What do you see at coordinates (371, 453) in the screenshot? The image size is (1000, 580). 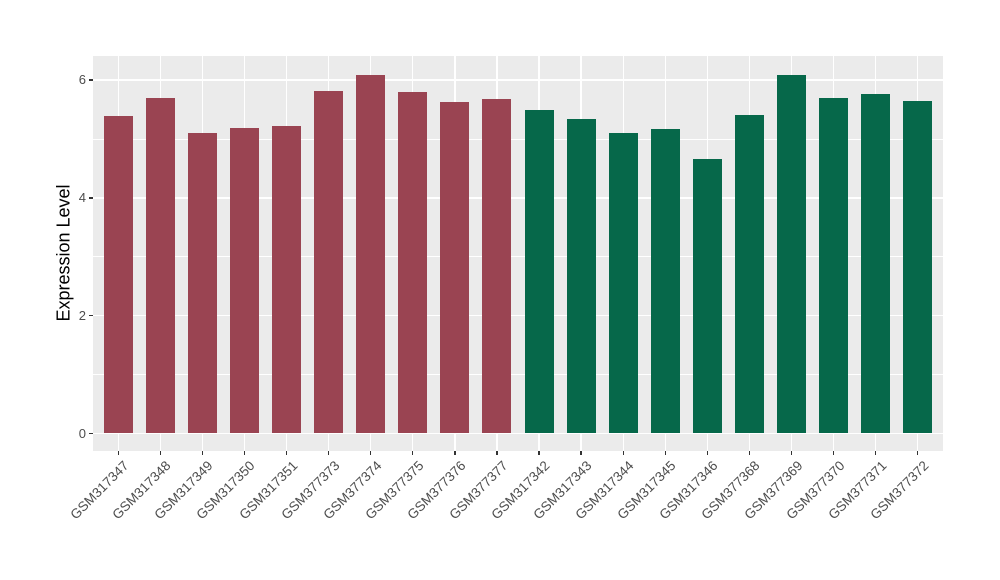 I see `x-axis-tick-GSM377374` at bounding box center [371, 453].